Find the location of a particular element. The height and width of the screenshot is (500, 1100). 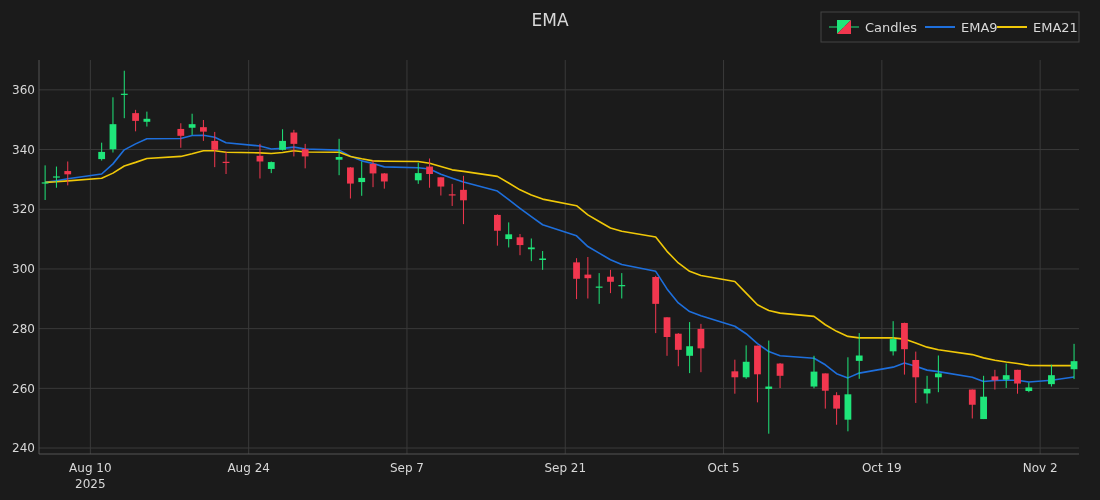

legend-label: Candles is located at coordinates (891, 27).